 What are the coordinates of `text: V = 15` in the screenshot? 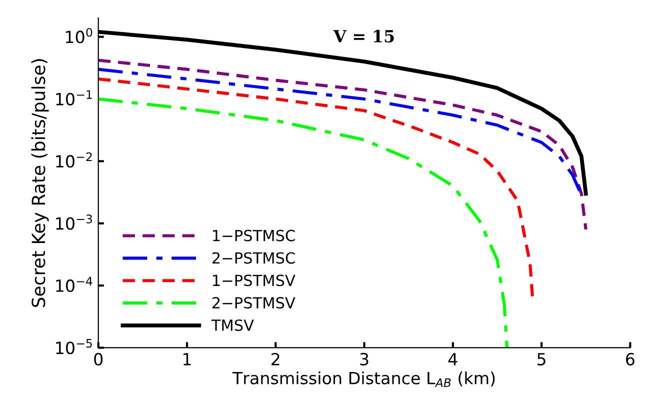 It's located at (363, 36).